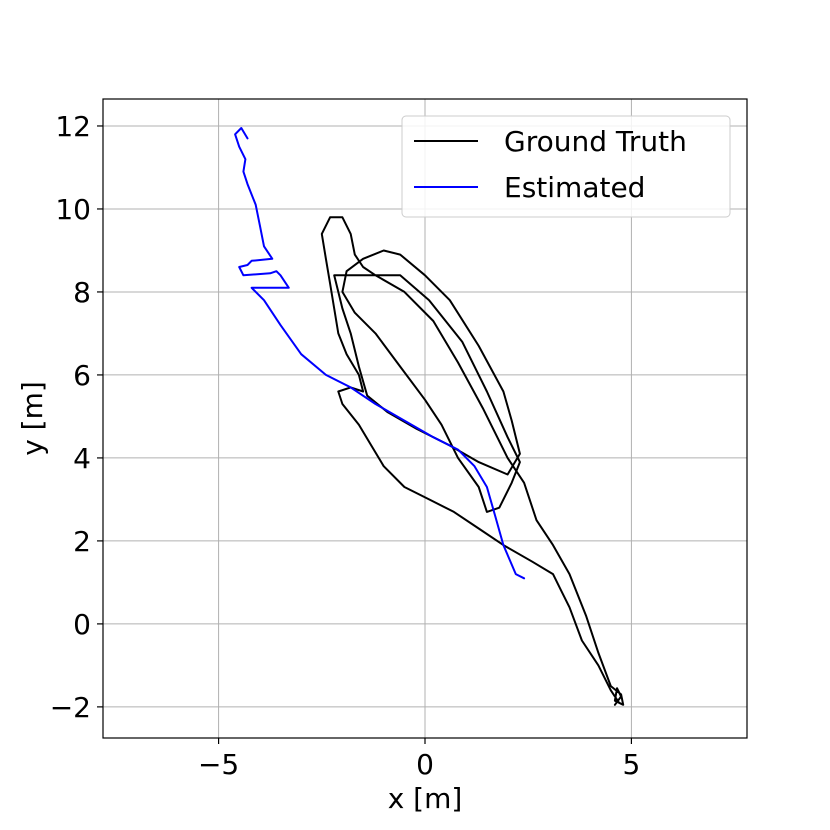  I want to click on y-tick-label: 8, so click(82, 292).